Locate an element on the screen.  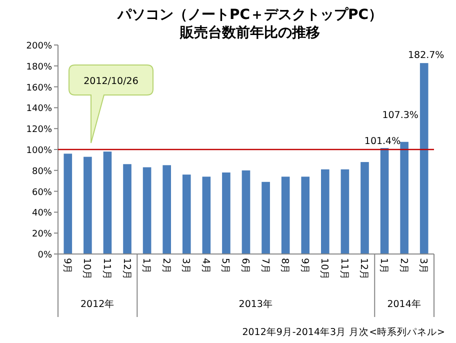
x-tick-label: 7月 is located at coordinates (264, 266).